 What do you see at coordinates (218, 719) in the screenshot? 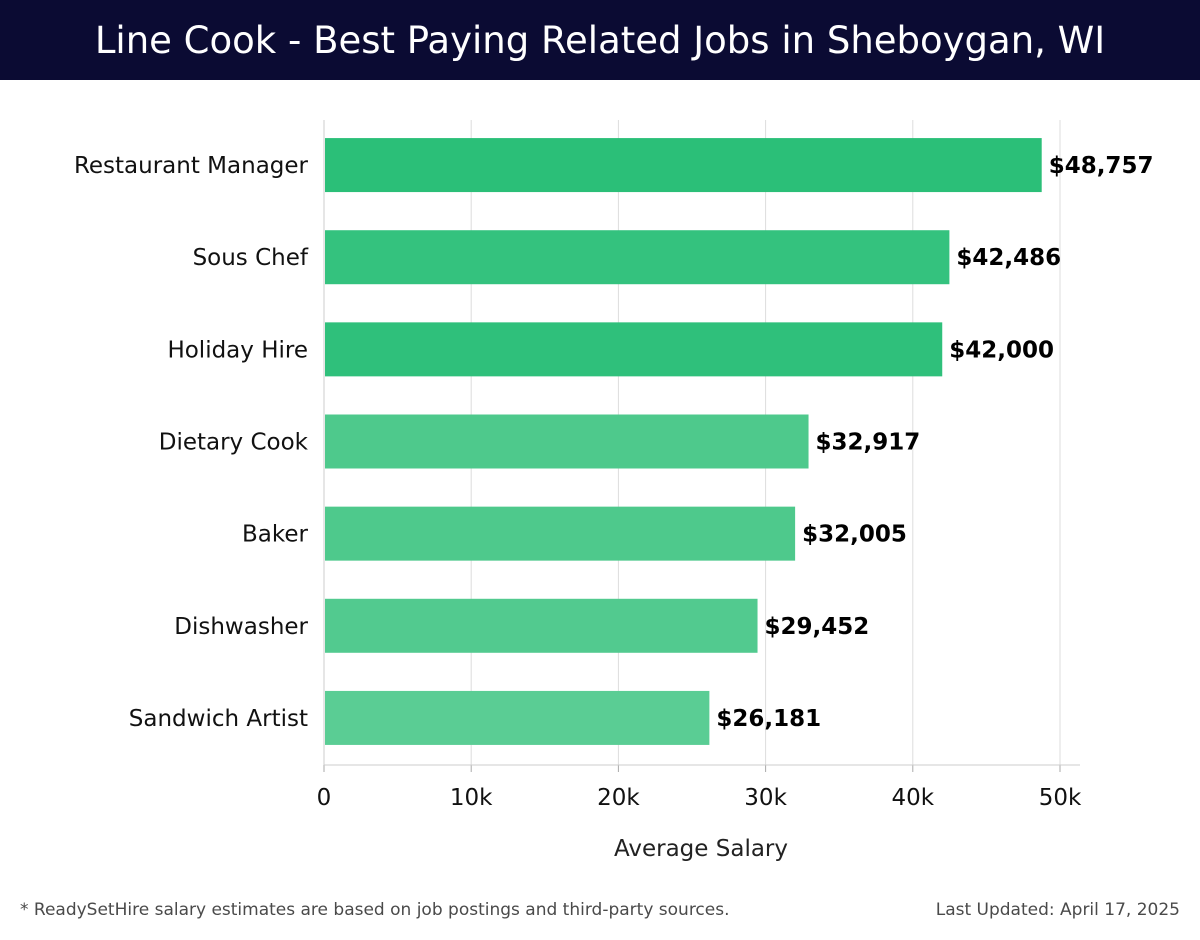
I see `category-label: Sandwich Artist` at bounding box center [218, 719].